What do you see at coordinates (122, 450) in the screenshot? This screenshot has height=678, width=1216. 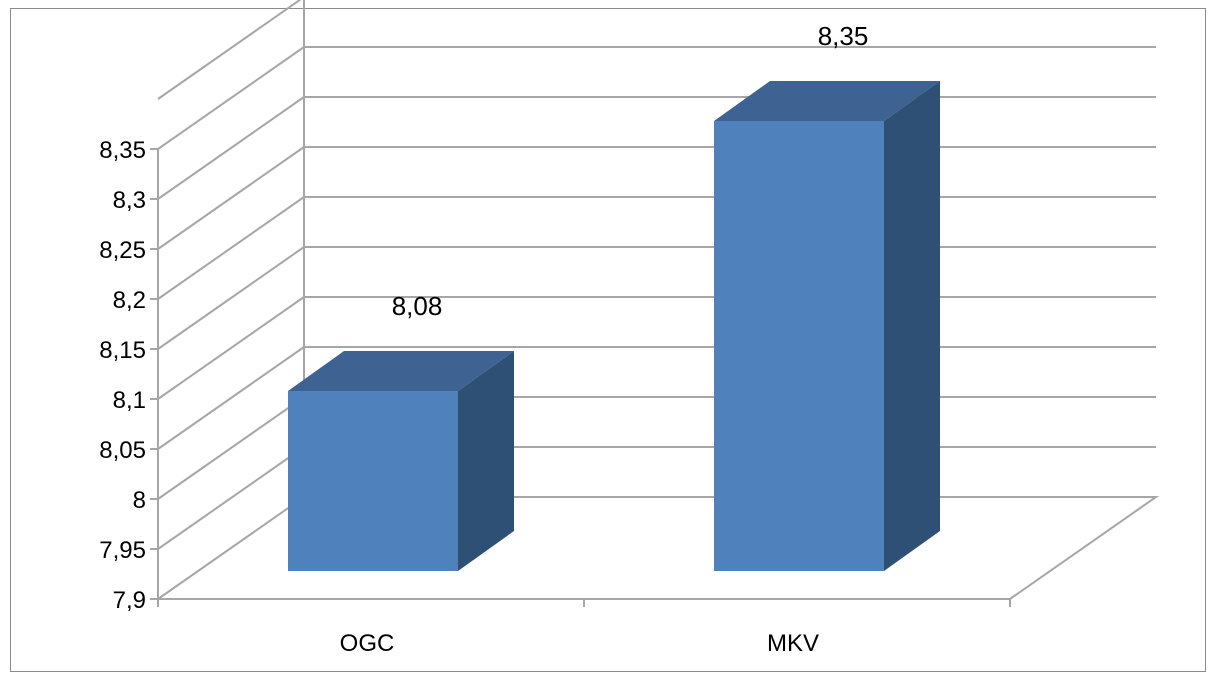 I see `y-tick-label-3: 8,05` at bounding box center [122, 450].